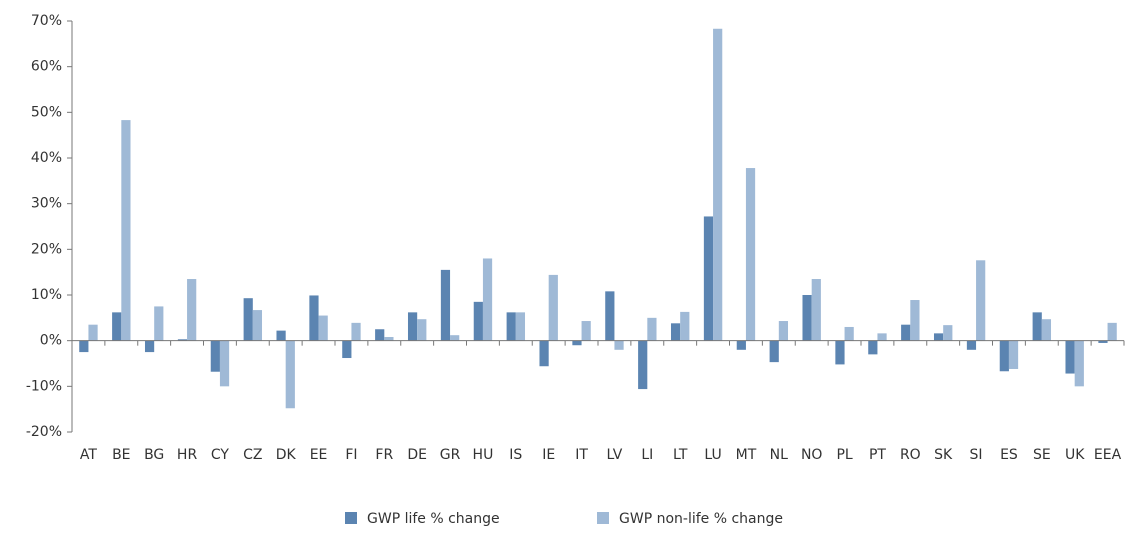  Describe the element at coordinates (515, 455) in the screenshot. I see `x-tick-label: IS` at that location.